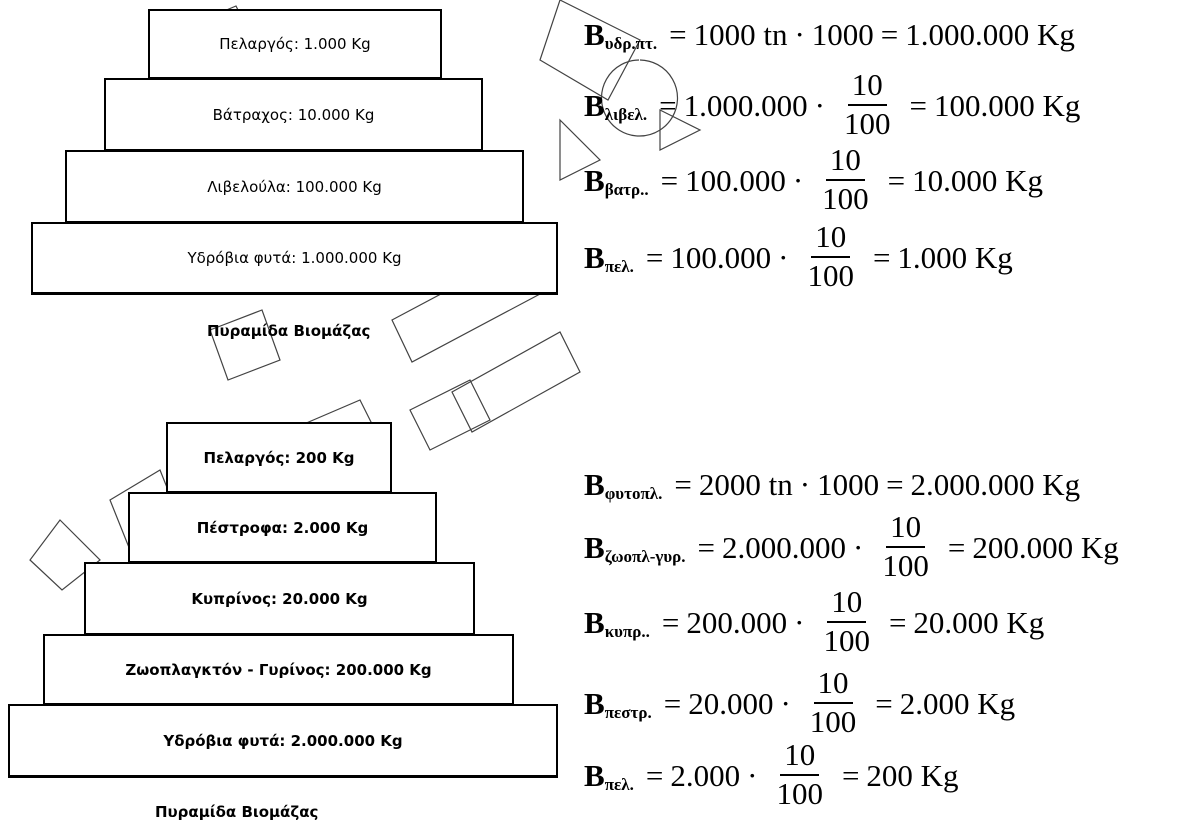 The height and width of the screenshot is (823, 1182). Describe the element at coordinates (957, 703) in the screenshot. I see `equation-result: 2.000 Kg` at that location.